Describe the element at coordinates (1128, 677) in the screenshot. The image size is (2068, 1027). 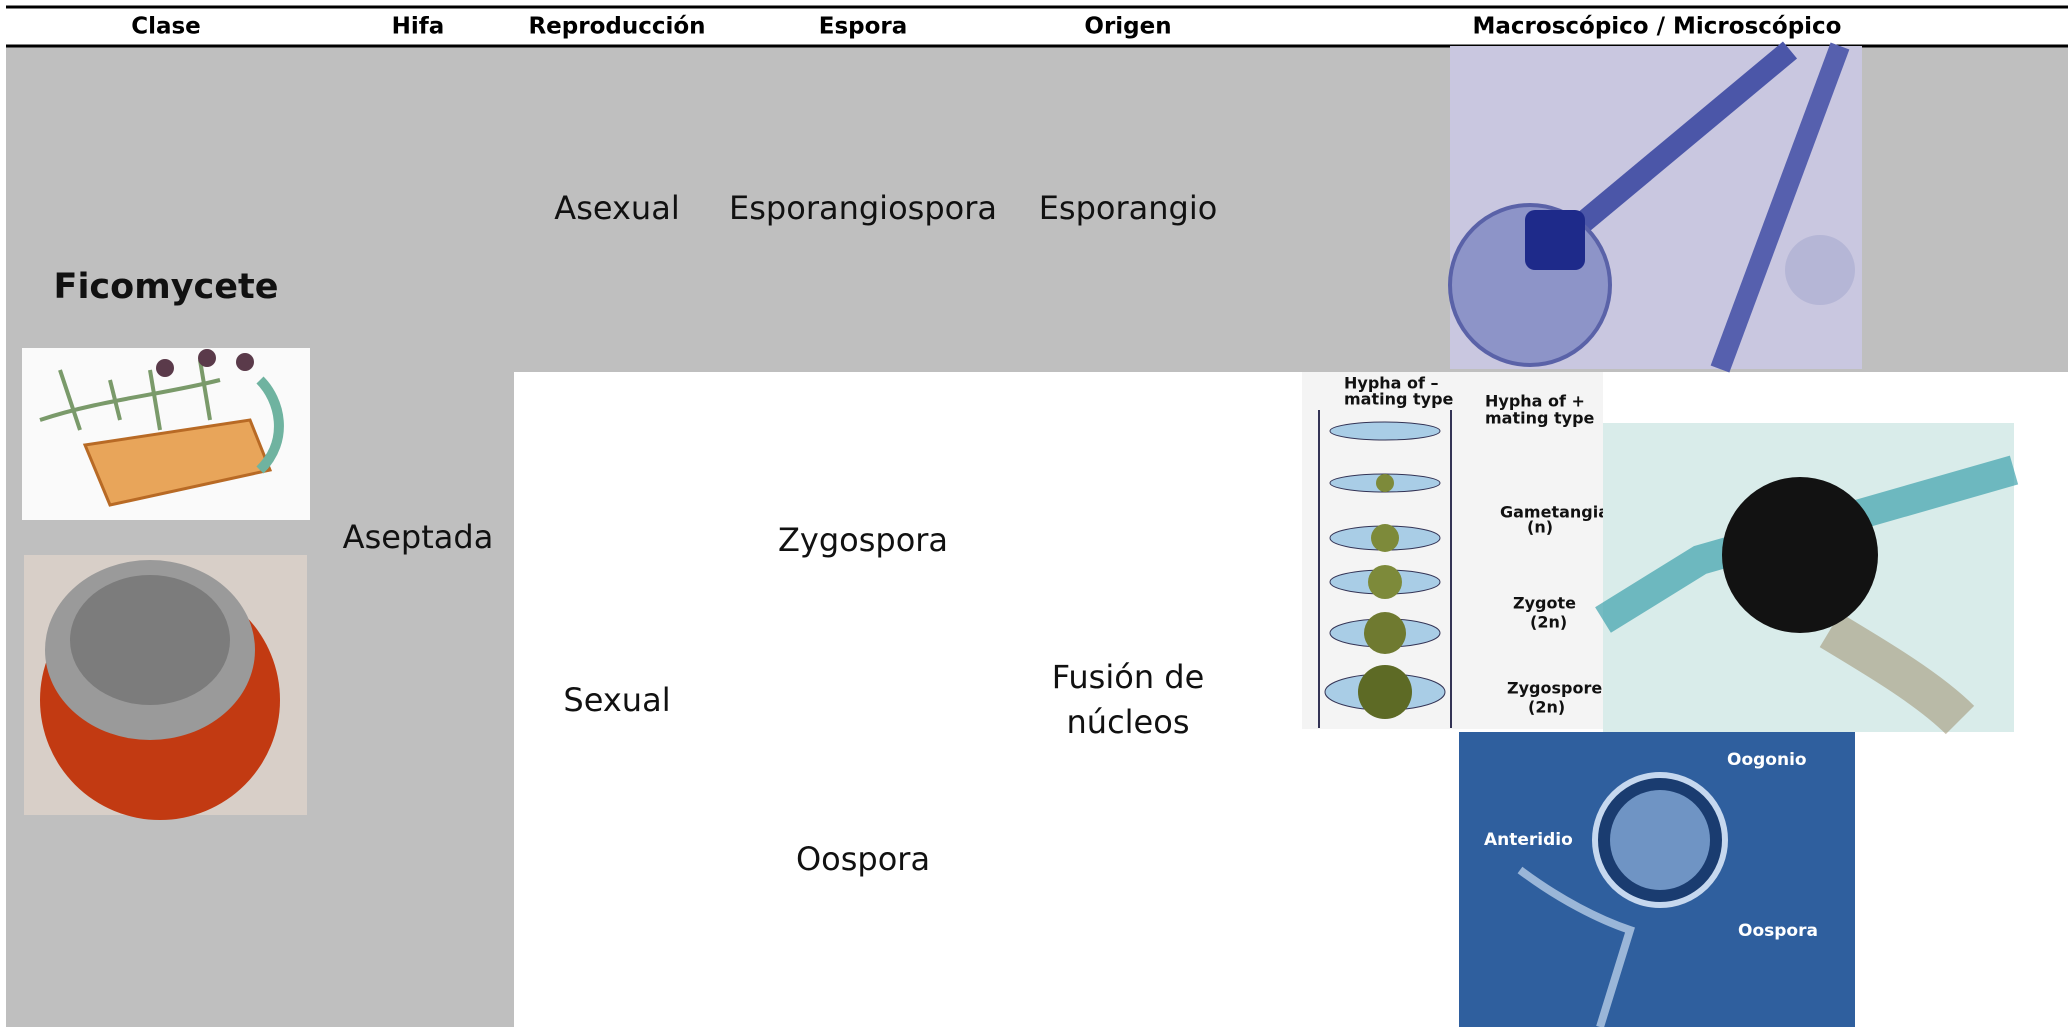
I see `origin-cell: Fusión de` at that location.